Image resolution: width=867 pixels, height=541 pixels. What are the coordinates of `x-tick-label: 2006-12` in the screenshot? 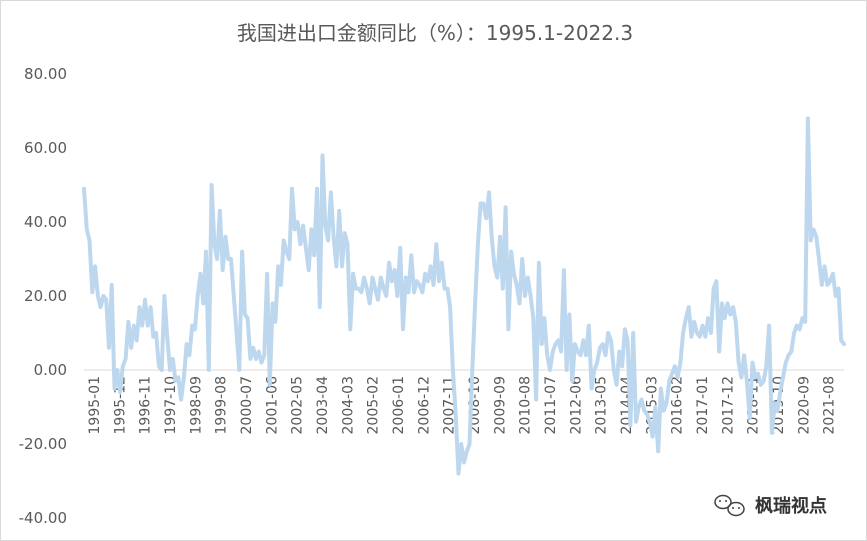 It's located at (424, 405).